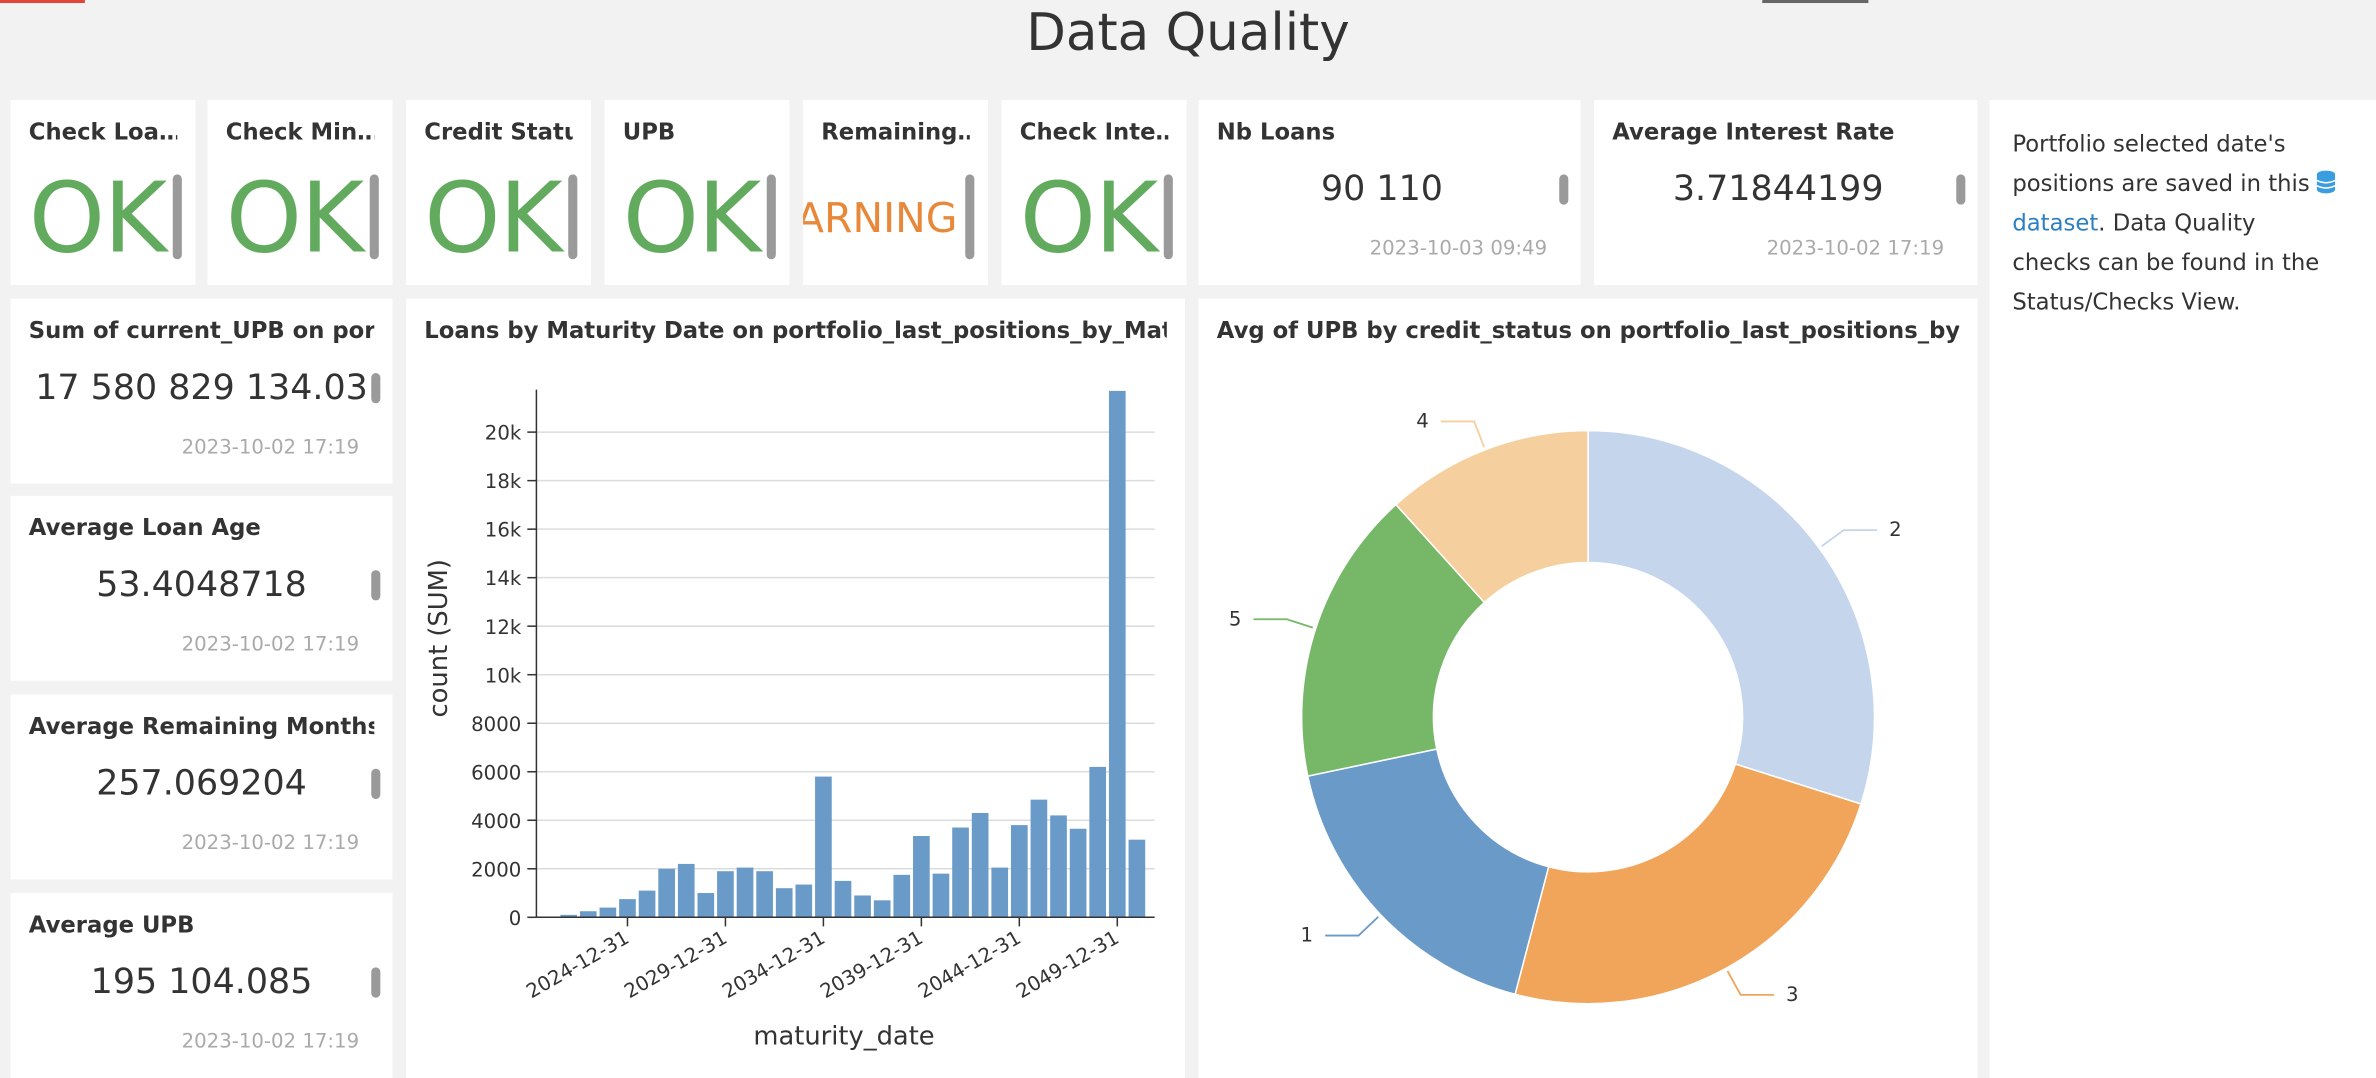 The width and height of the screenshot is (2376, 1078). Describe the element at coordinates (503, 530) in the screenshot. I see `y-tick-label: 16k` at that location.